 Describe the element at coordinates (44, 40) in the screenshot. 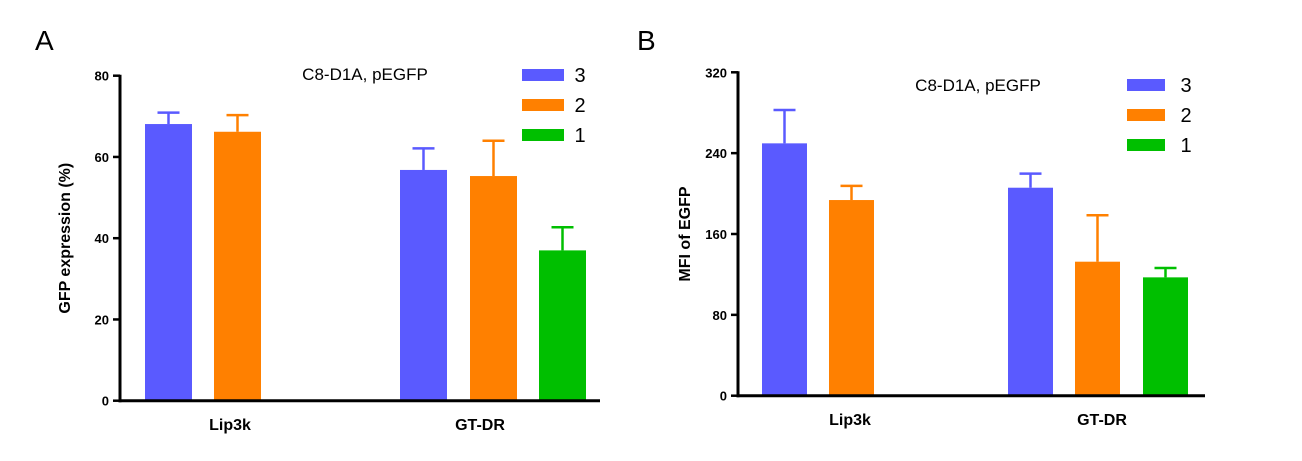

I see `panel-label: A` at that location.